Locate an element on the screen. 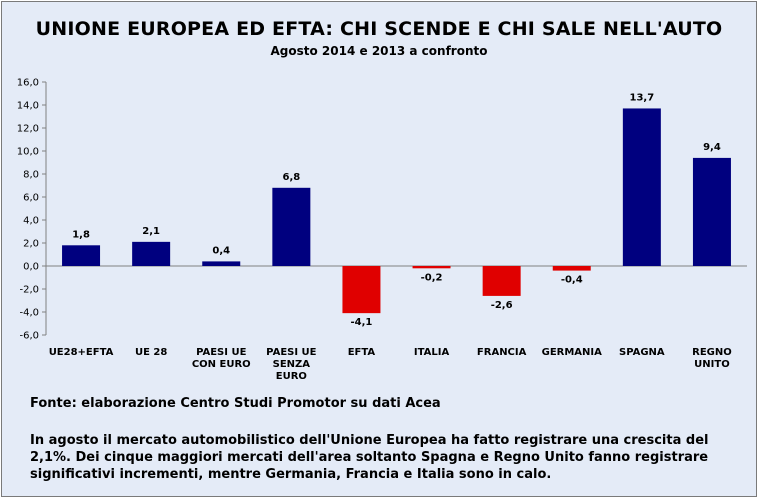 The image size is (758, 498). data-label: -4,1 is located at coordinates (362, 322).